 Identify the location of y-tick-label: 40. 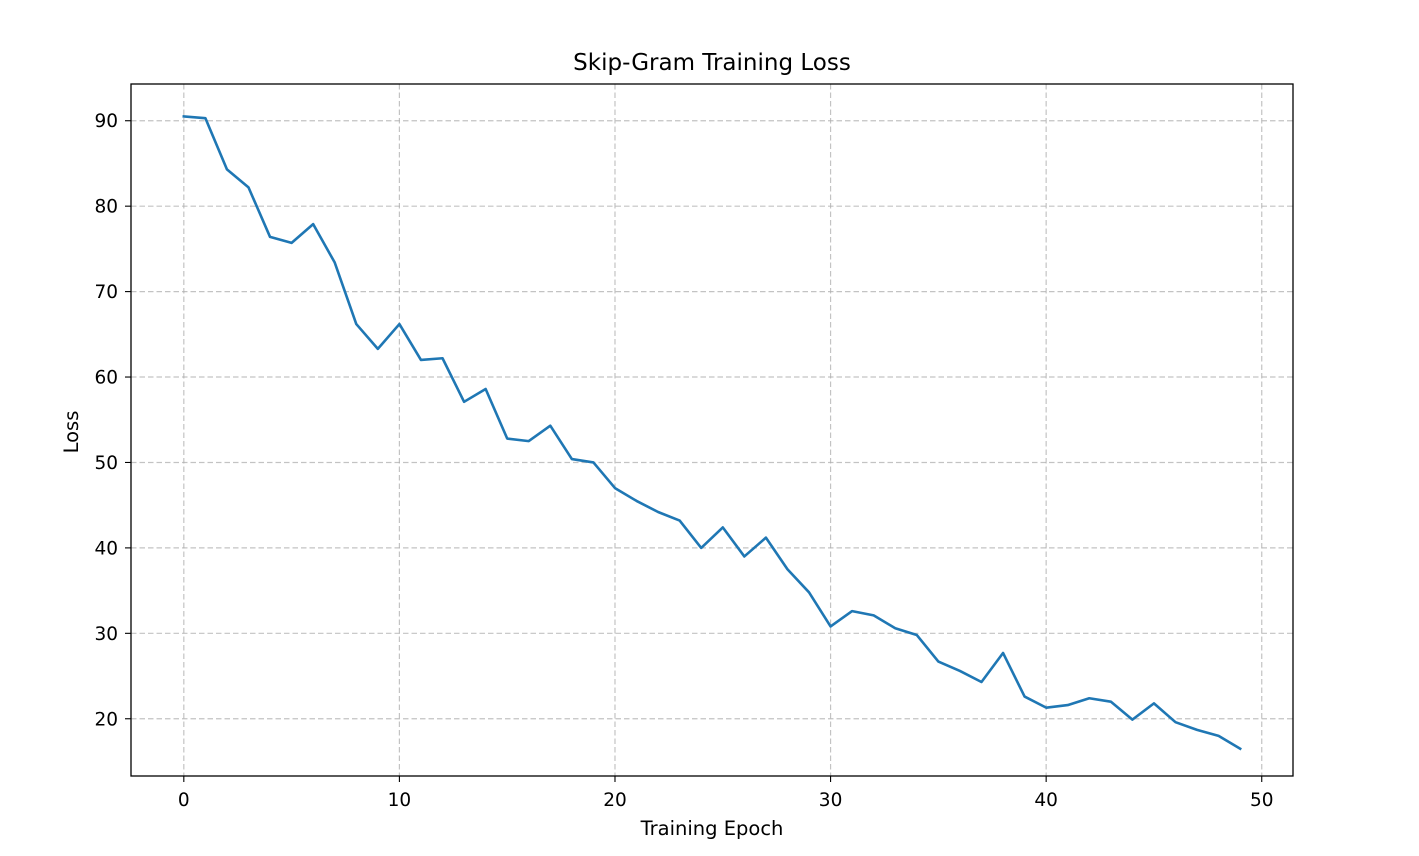
(106, 548).